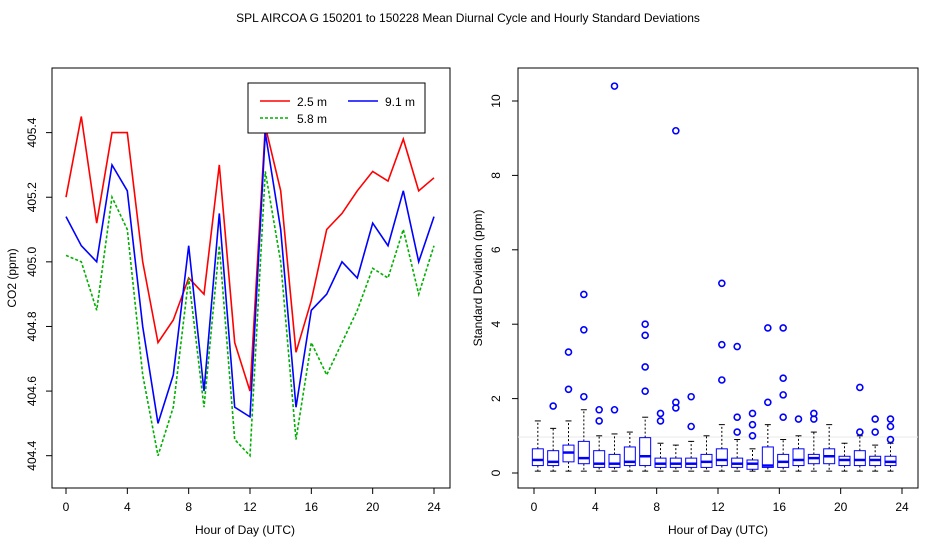 The width and height of the screenshot is (936, 540). What do you see at coordinates (400, 102) in the screenshot?
I see `legend-label-9-1m: 9.1 m` at bounding box center [400, 102].